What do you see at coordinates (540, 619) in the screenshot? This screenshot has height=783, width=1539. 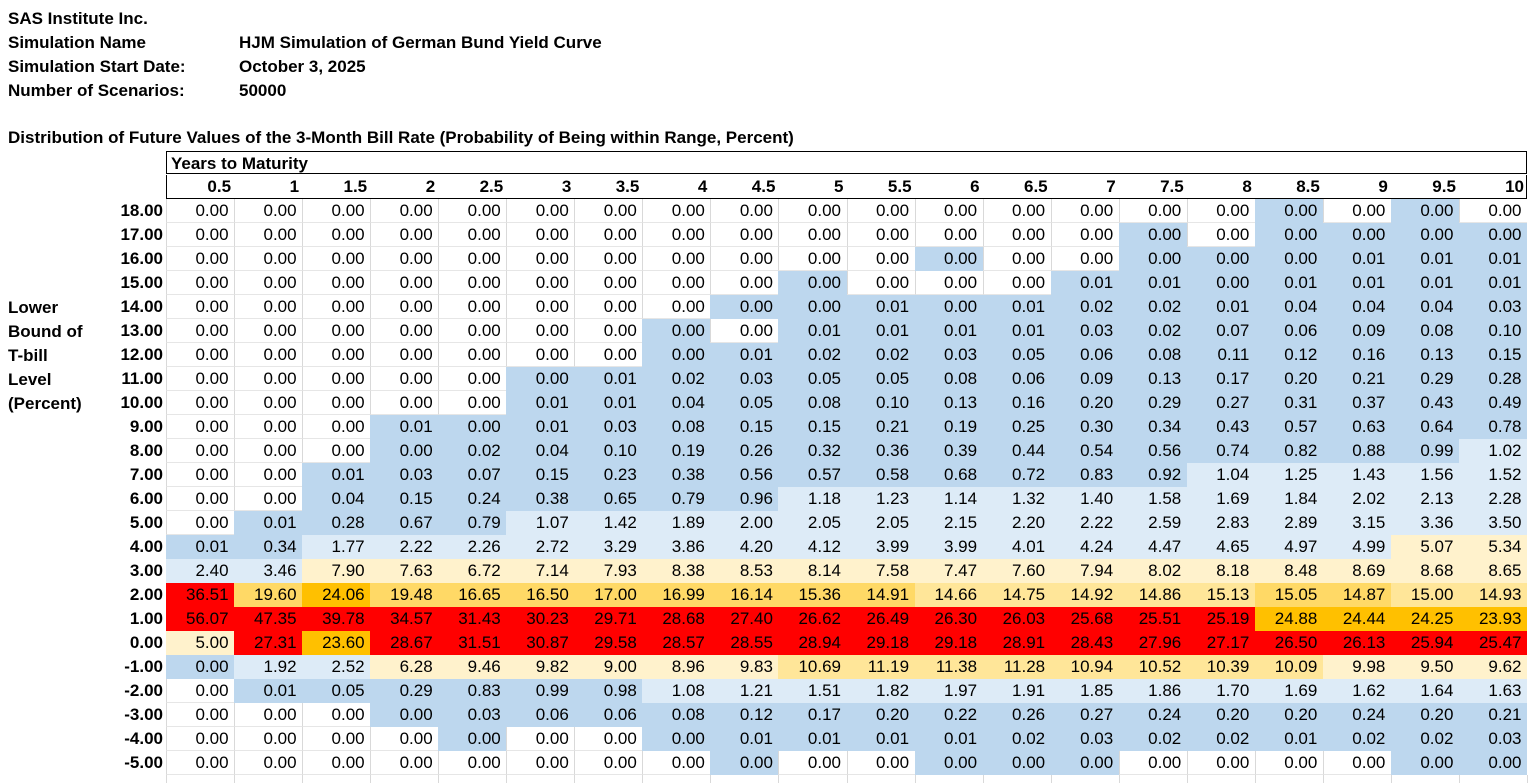 I see `table-cell: 30.23` at bounding box center [540, 619].